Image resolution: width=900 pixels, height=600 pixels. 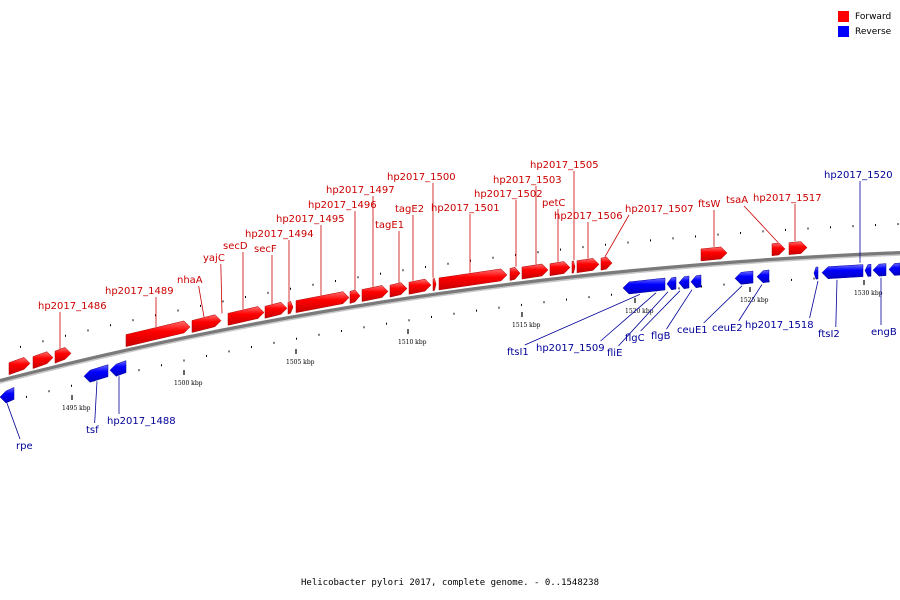 What do you see at coordinates (527, 180) in the screenshot?
I see `forward-gene-label: hp2017_1503` at bounding box center [527, 180].